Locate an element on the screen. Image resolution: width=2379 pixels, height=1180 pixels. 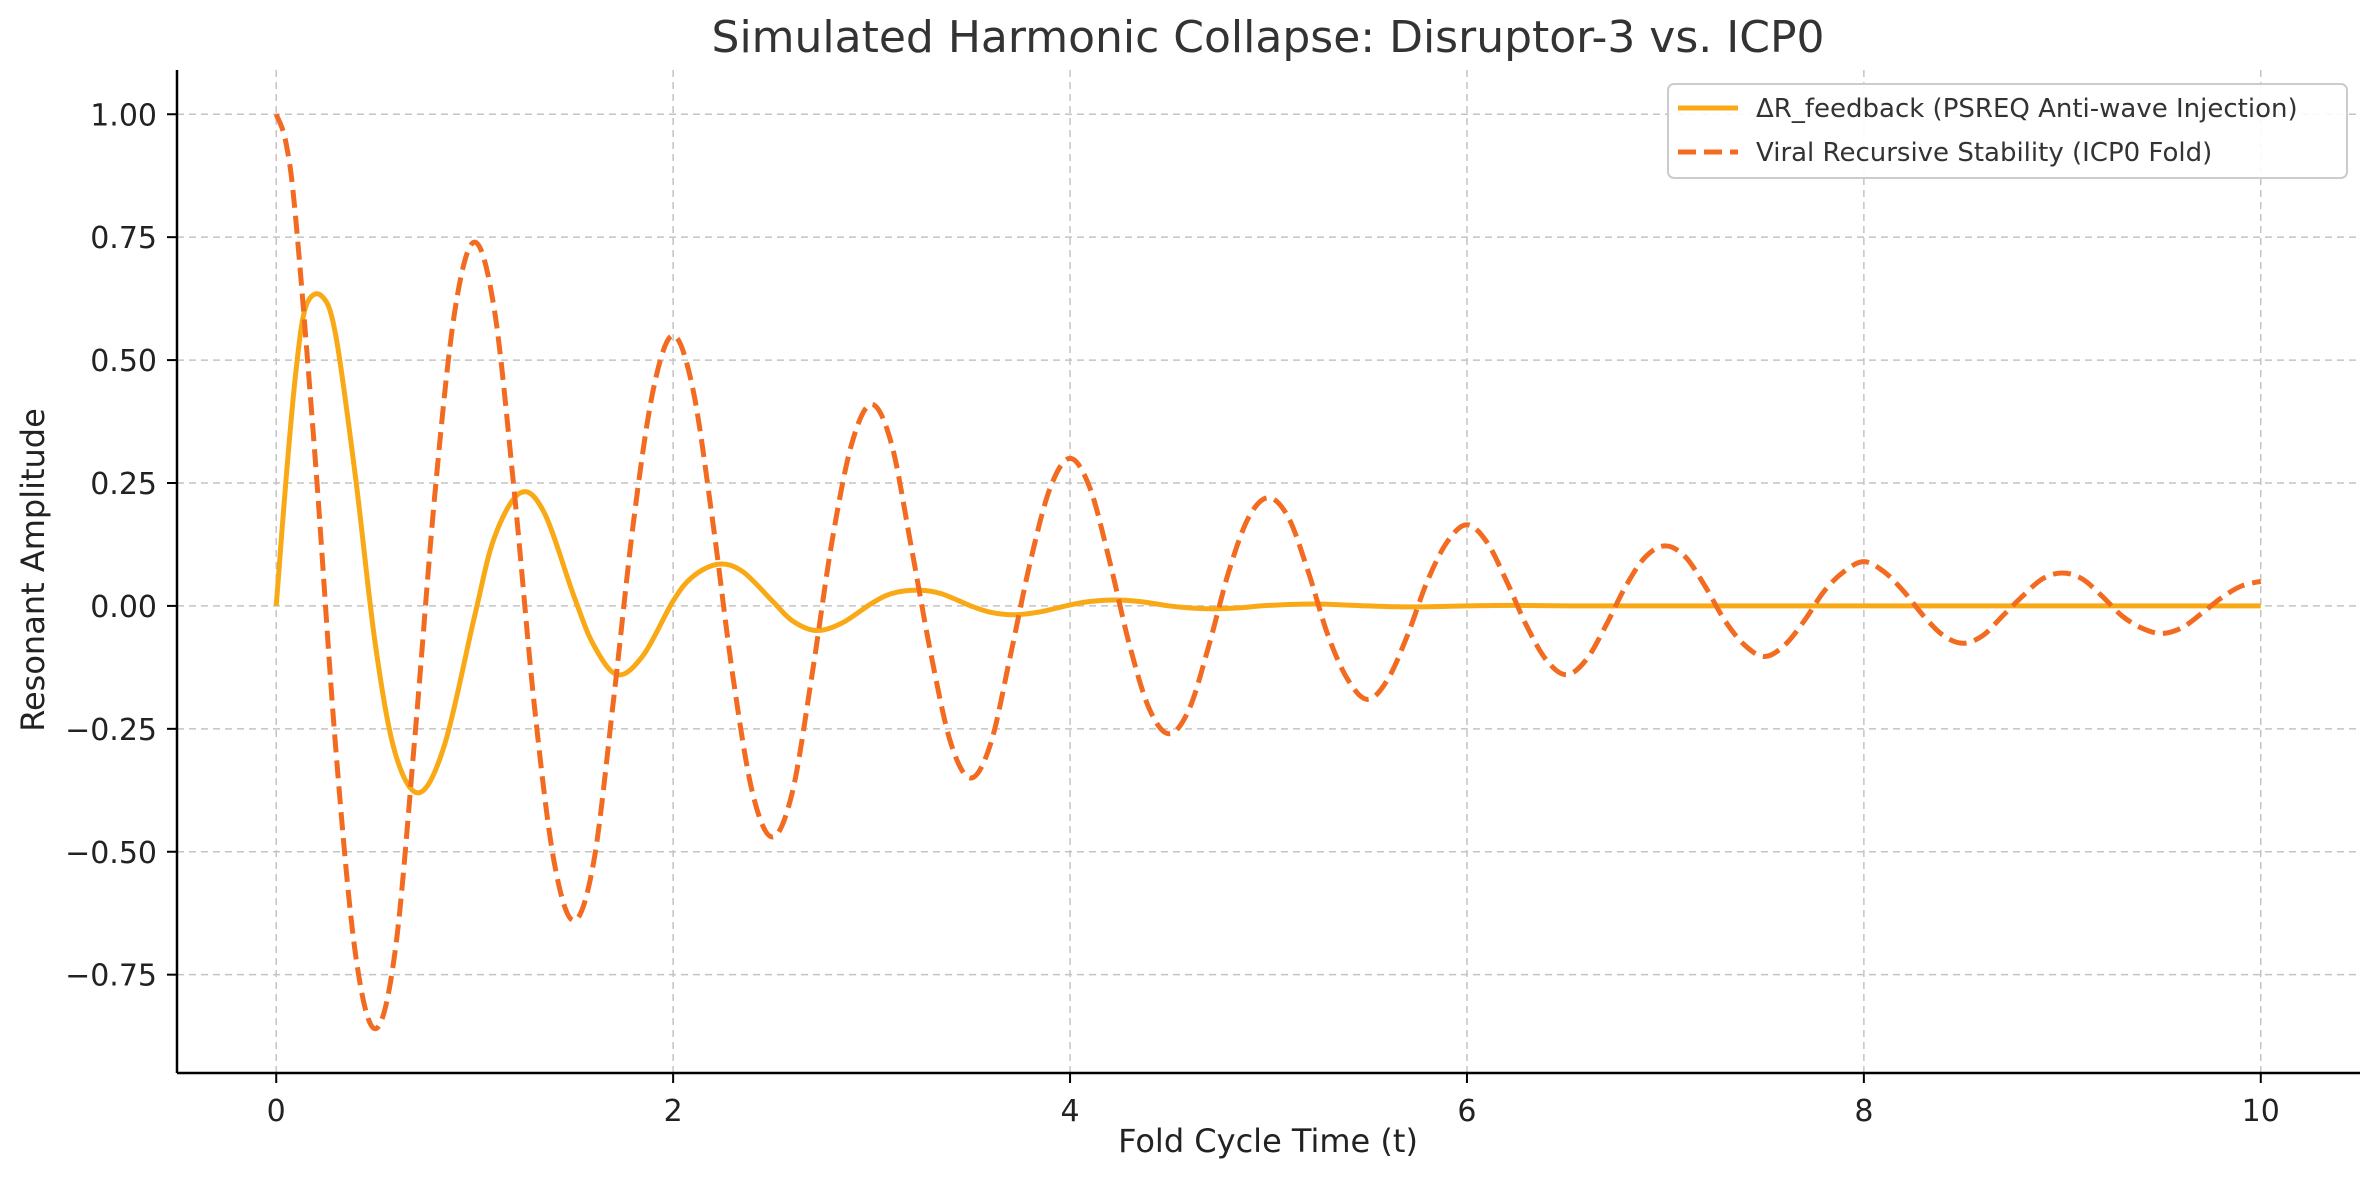
x-axis-label: Fold Cycle Time (t) is located at coordinates (1268, 1141).